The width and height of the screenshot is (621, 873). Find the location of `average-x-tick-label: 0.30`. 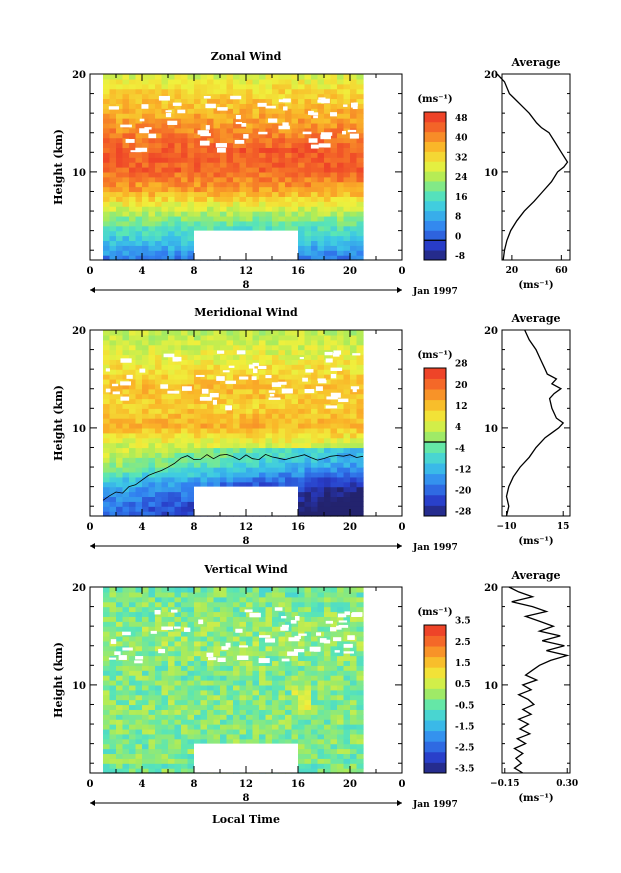

average-x-tick-label: 0.30 is located at coordinates (567, 784).